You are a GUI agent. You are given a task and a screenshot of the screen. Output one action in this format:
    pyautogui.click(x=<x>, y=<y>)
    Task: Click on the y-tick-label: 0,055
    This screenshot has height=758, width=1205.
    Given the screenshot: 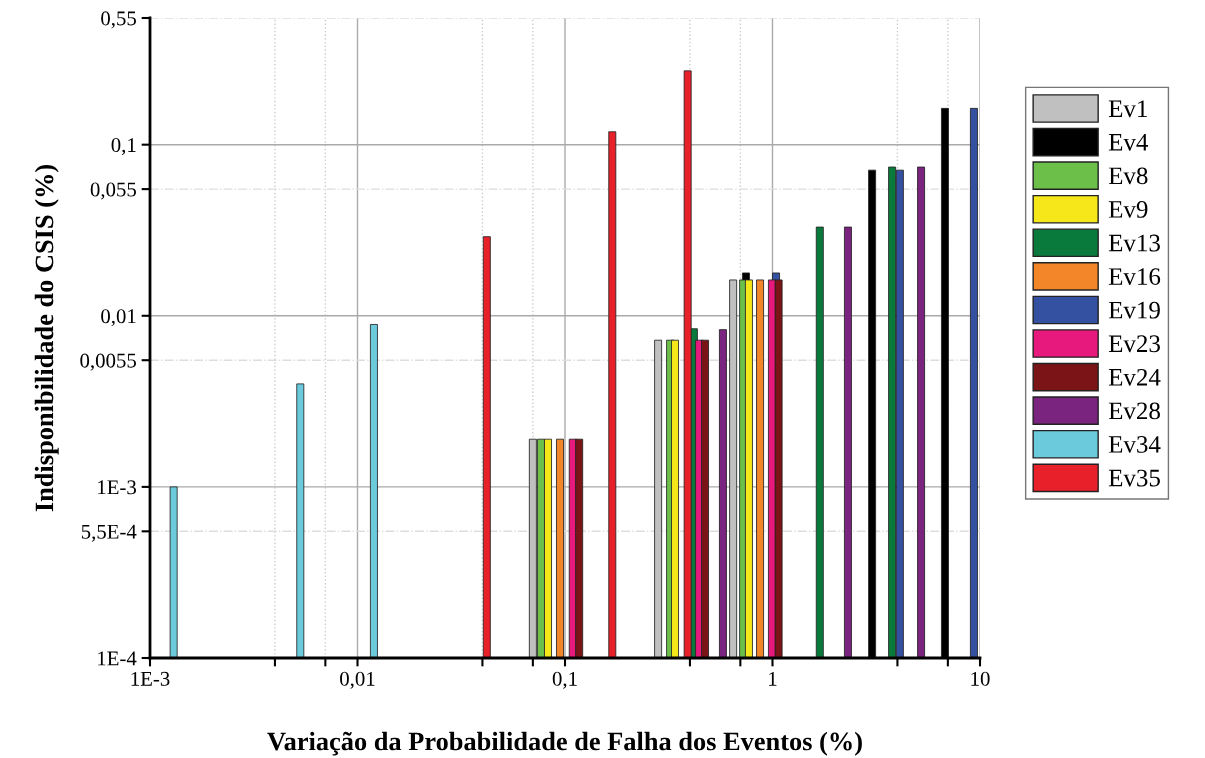 What is the action you would take?
    pyautogui.click(x=113, y=191)
    